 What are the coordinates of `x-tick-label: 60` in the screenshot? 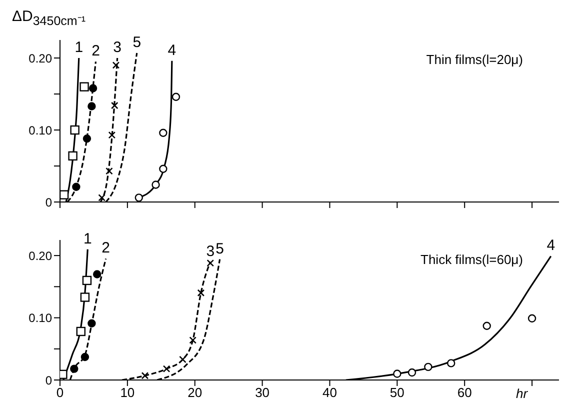 It's located at (464, 392).